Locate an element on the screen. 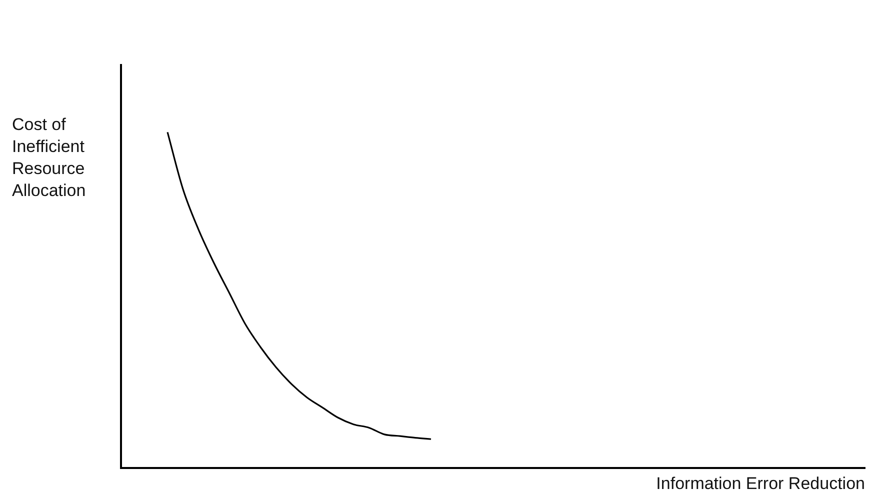  x-axis-title: Information Error Reduction is located at coordinates (760, 484).